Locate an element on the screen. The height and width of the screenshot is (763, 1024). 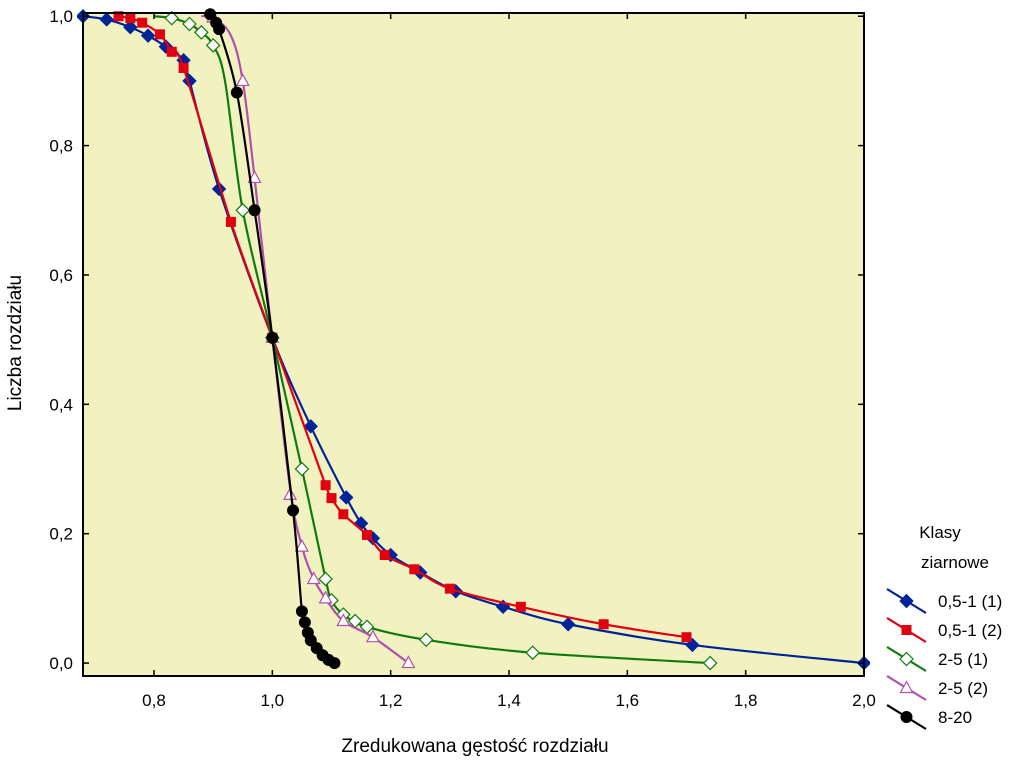
legend-label-2: 0,5-1 (2) is located at coordinates (970, 630).